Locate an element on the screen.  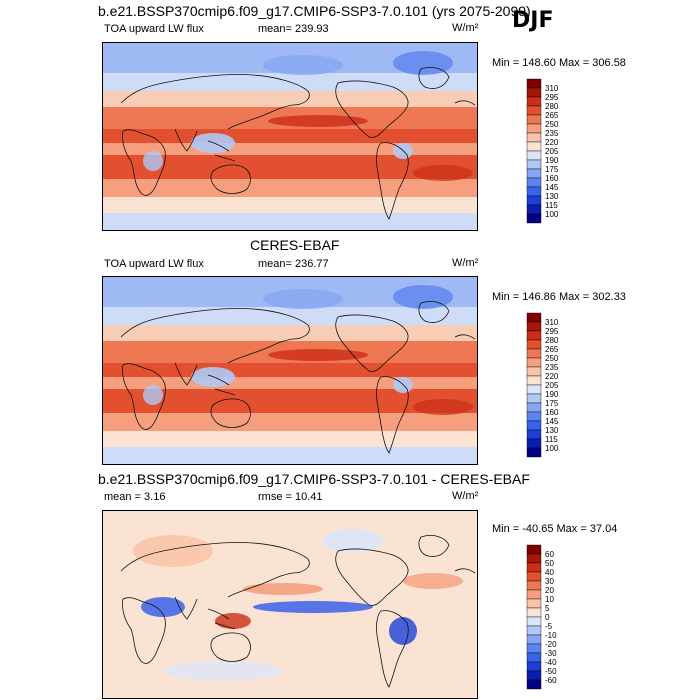
colorbar-tick-label: 40 is located at coordinates (549, 572).